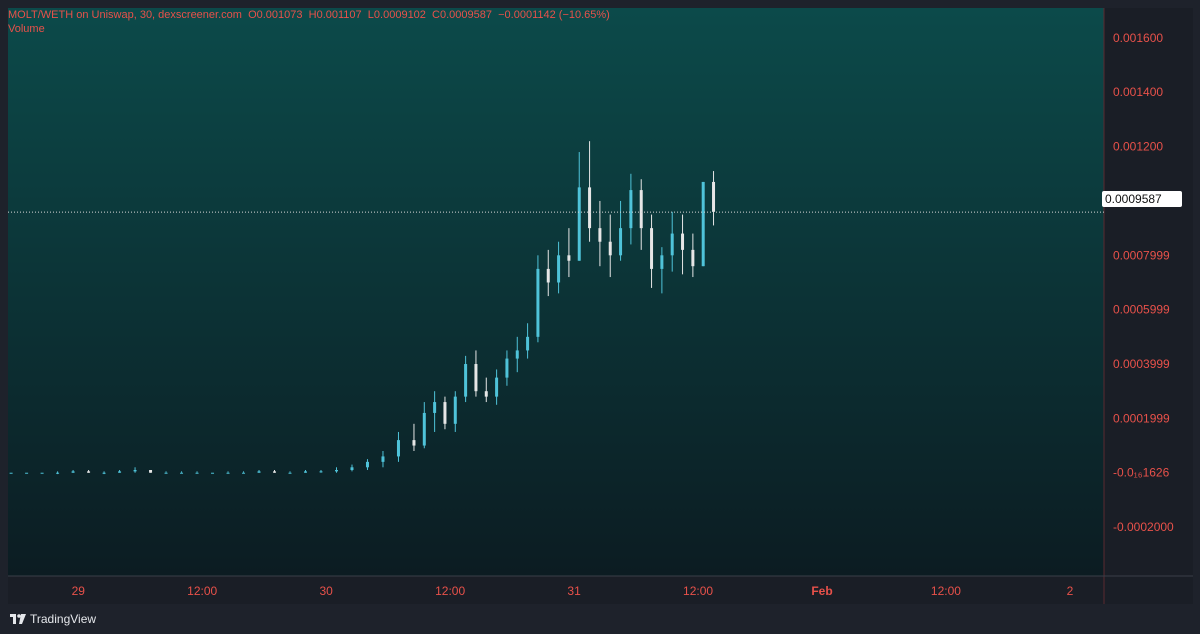 The height and width of the screenshot is (634, 1200). Describe the element at coordinates (1141, 255) in the screenshot. I see `price-tick-label: 0.0007999` at that location.